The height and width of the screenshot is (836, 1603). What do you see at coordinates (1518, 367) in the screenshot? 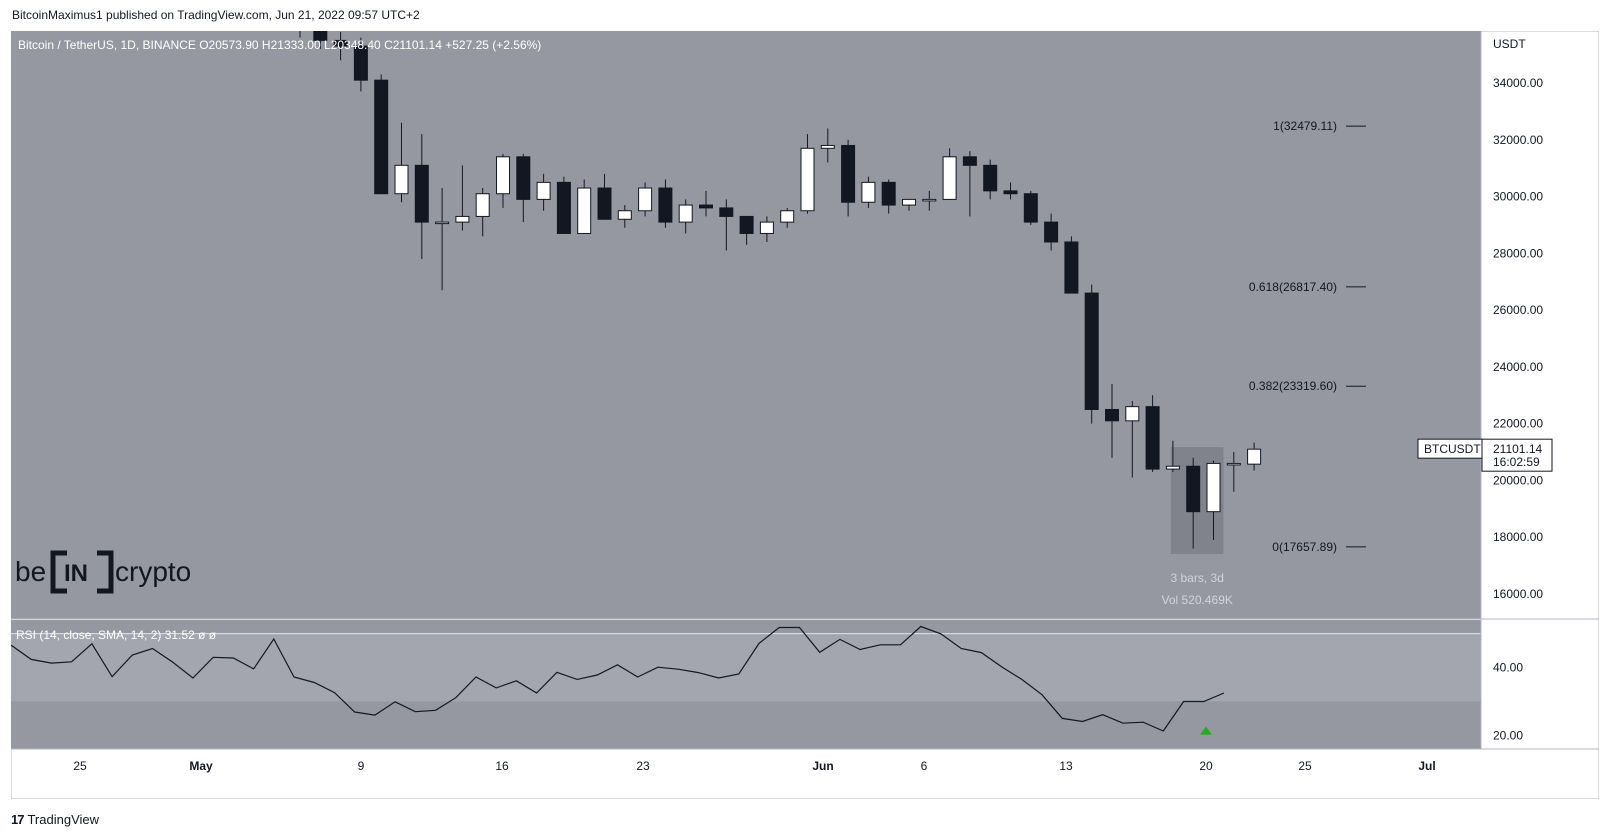
I see `price-tick-label: 24000.00` at bounding box center [1518, 367].